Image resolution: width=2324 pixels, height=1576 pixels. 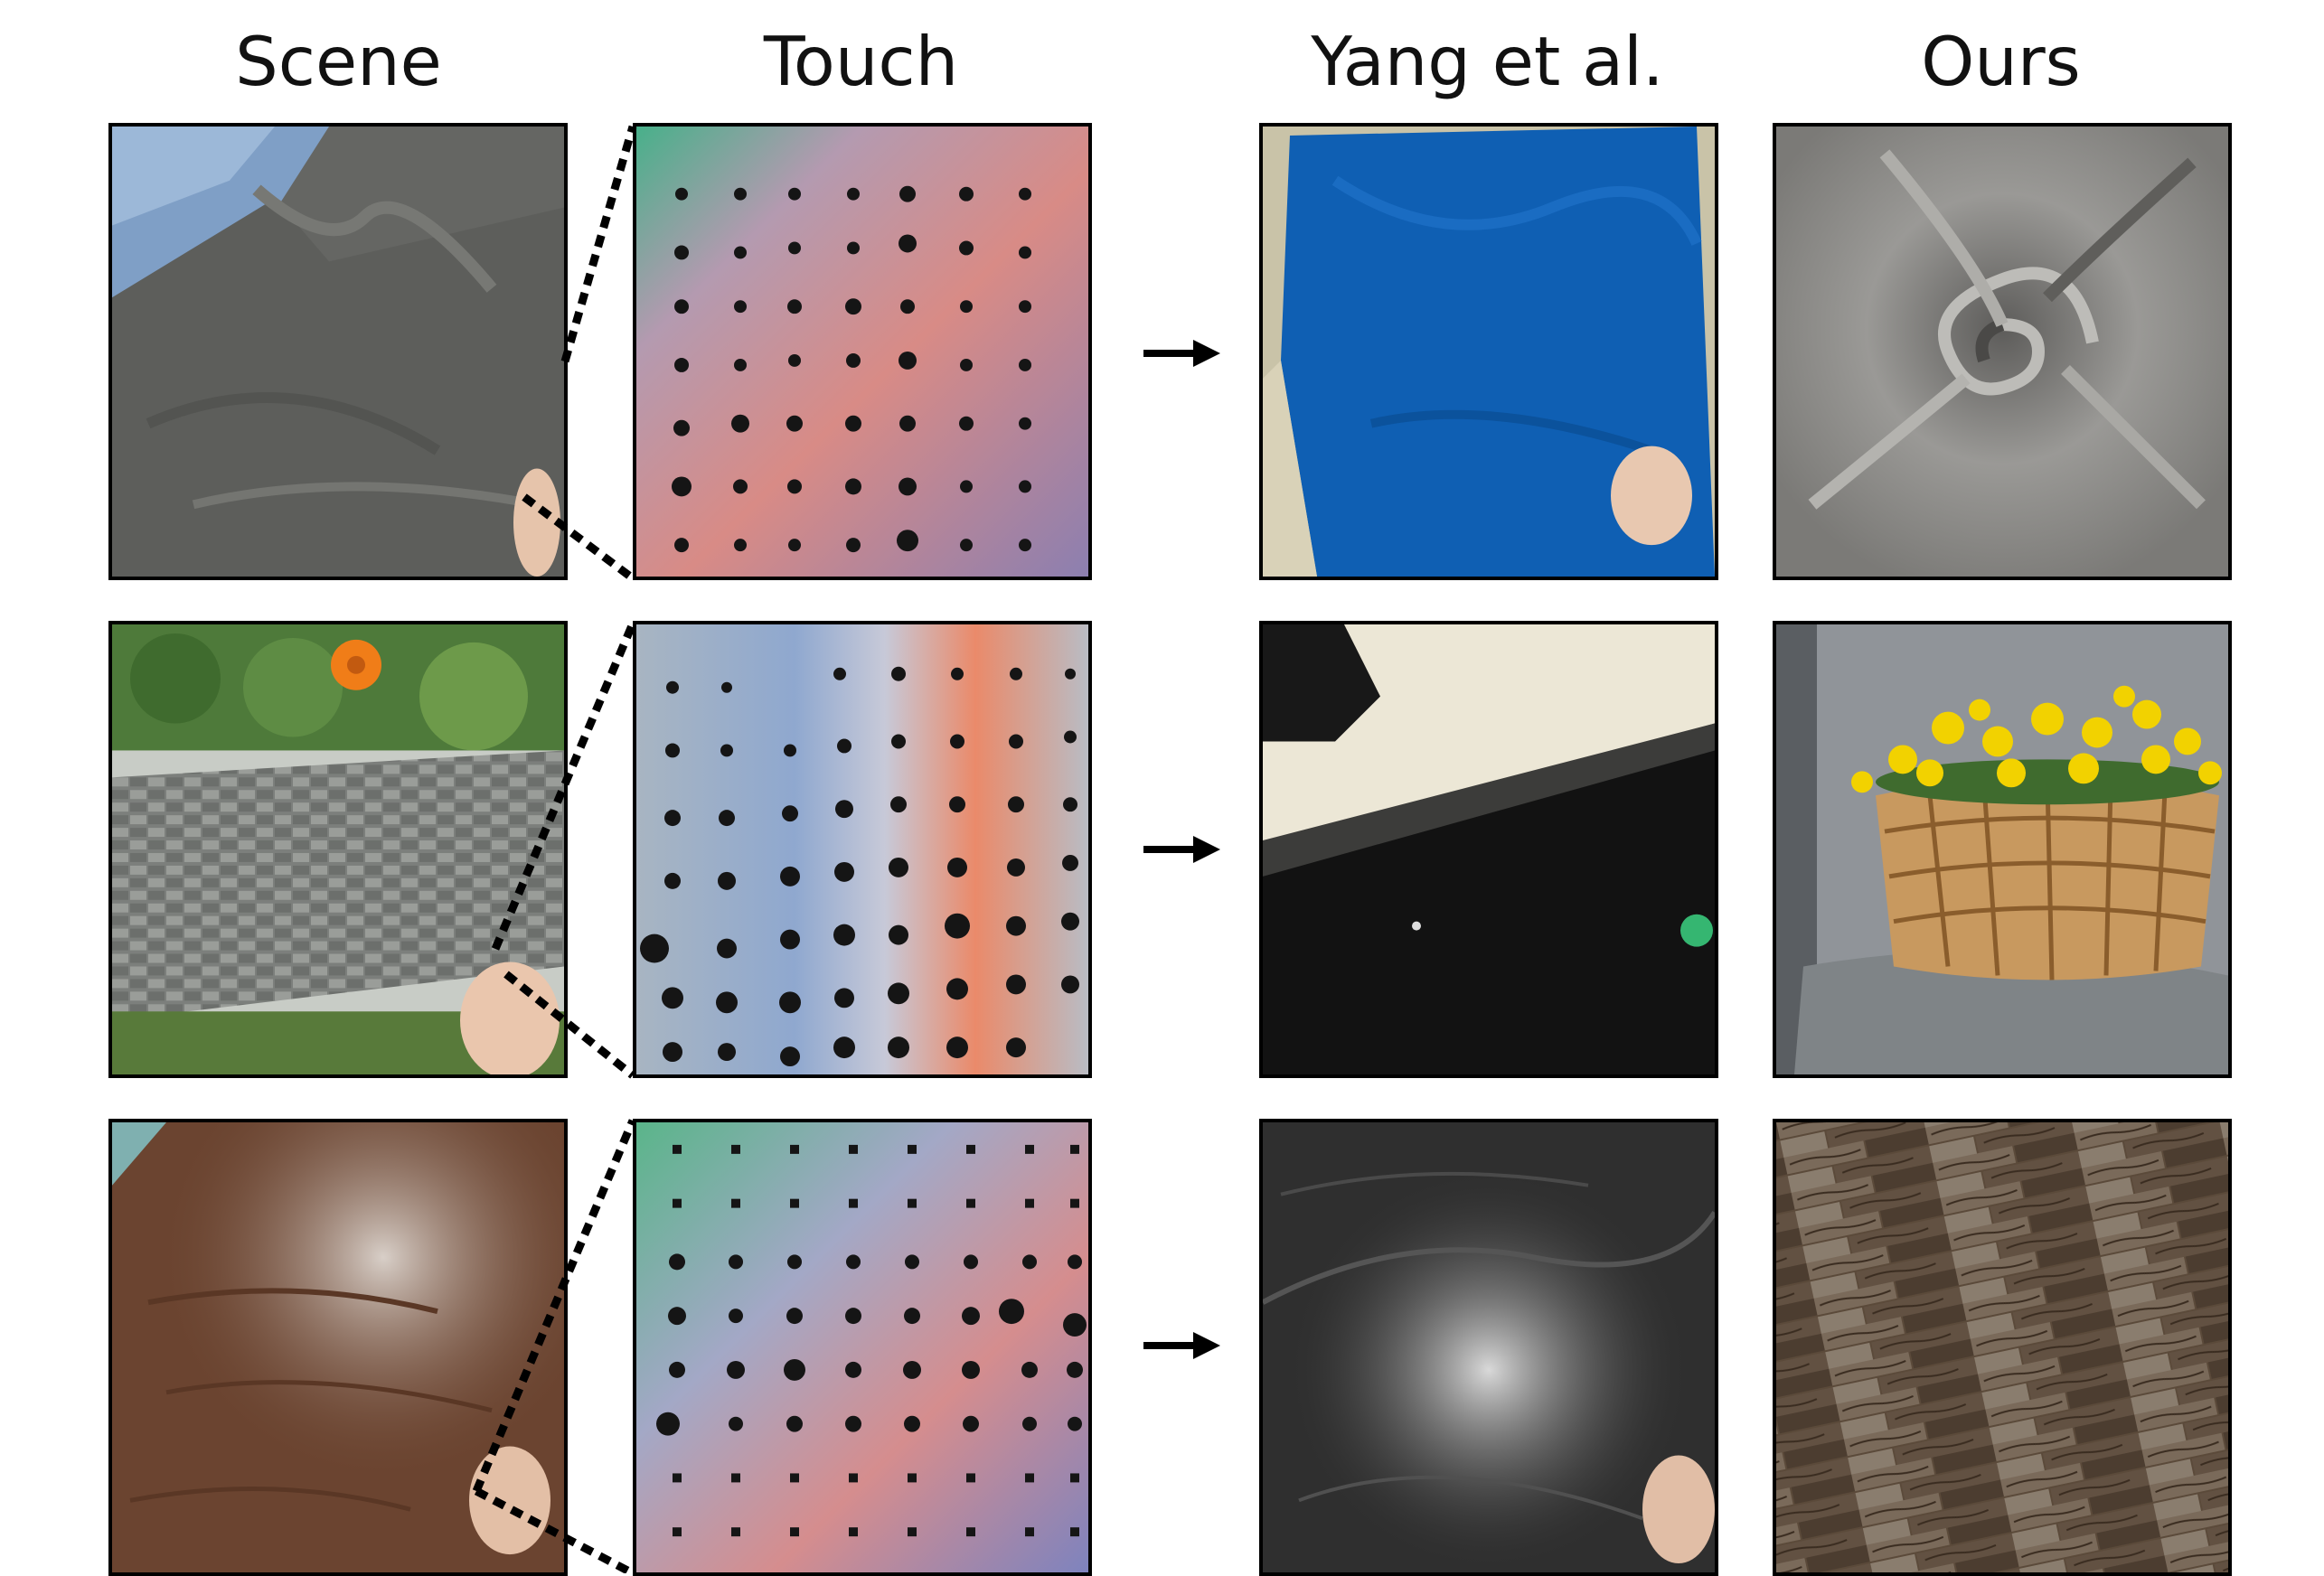 What do you see at coordinates (338, 351) in the screenshot?
I see `scene-image-cloth` at bounding box center [338, 351].